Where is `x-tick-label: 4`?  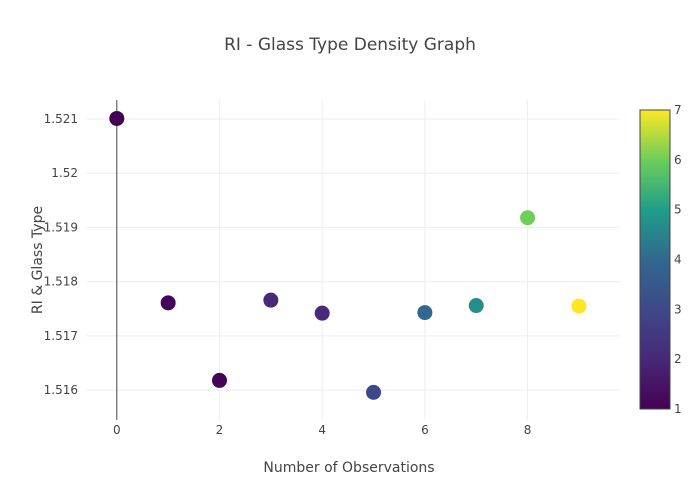 x-tick-label: 4 is located at coordinates (322, 430).